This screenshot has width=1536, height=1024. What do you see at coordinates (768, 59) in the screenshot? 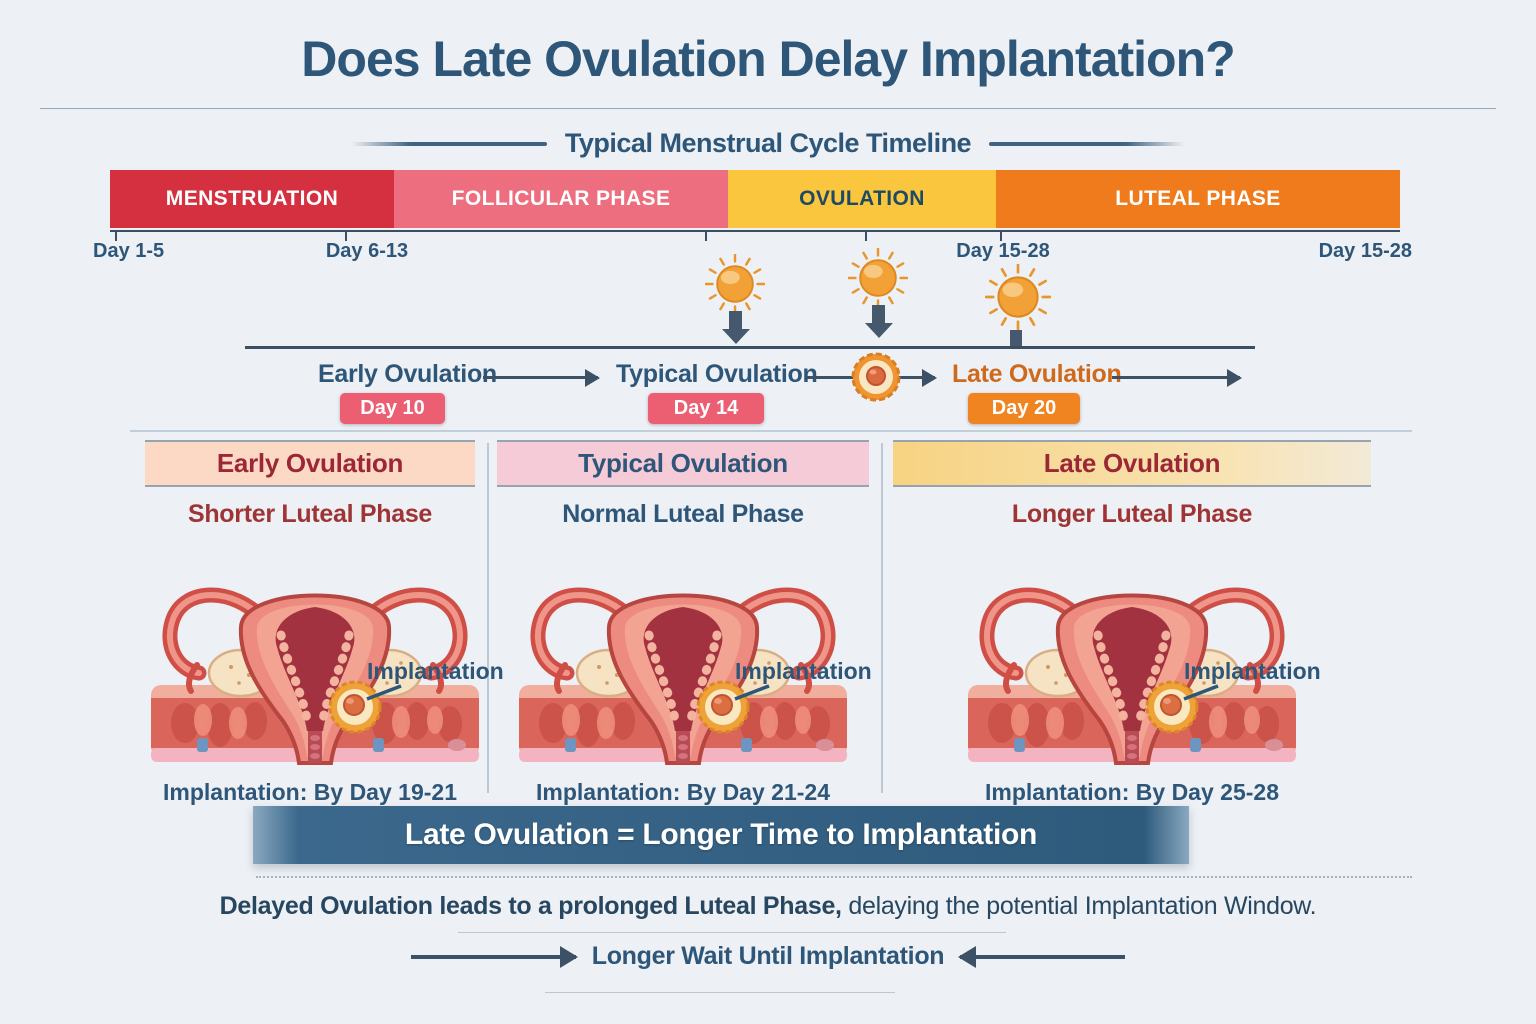
I see `page-title: Does Late Ovulation Delay Implantation?` at bounding box center [768, 59].